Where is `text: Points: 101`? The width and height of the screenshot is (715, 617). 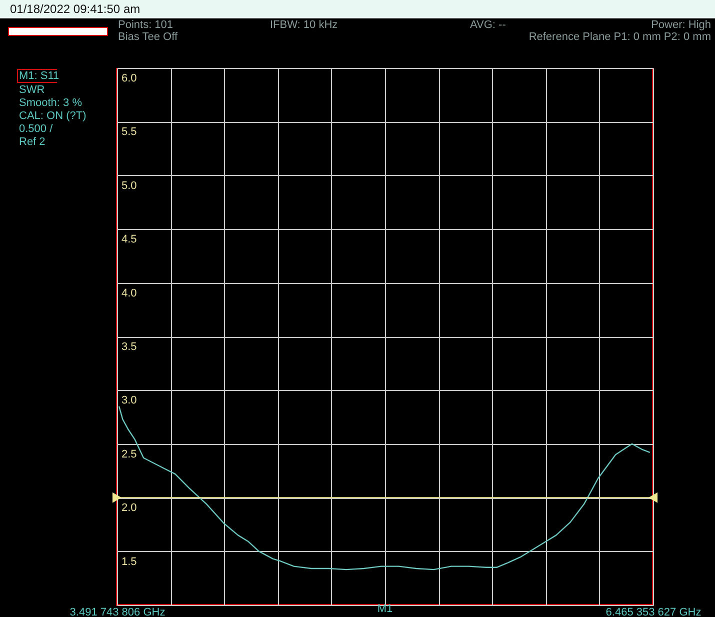
text: Points: 101 is located at coordinates (146, 25).